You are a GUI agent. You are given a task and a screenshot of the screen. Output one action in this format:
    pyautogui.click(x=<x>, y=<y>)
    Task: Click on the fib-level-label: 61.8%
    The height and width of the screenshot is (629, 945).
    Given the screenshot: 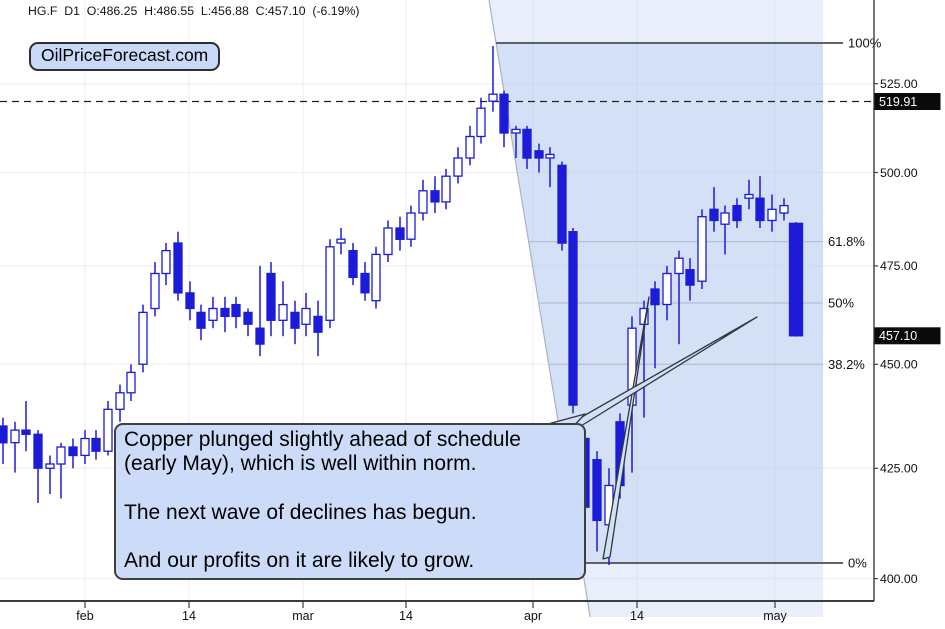 What is the action you would take?
    pyautogui.click(x=846, y=241)
    